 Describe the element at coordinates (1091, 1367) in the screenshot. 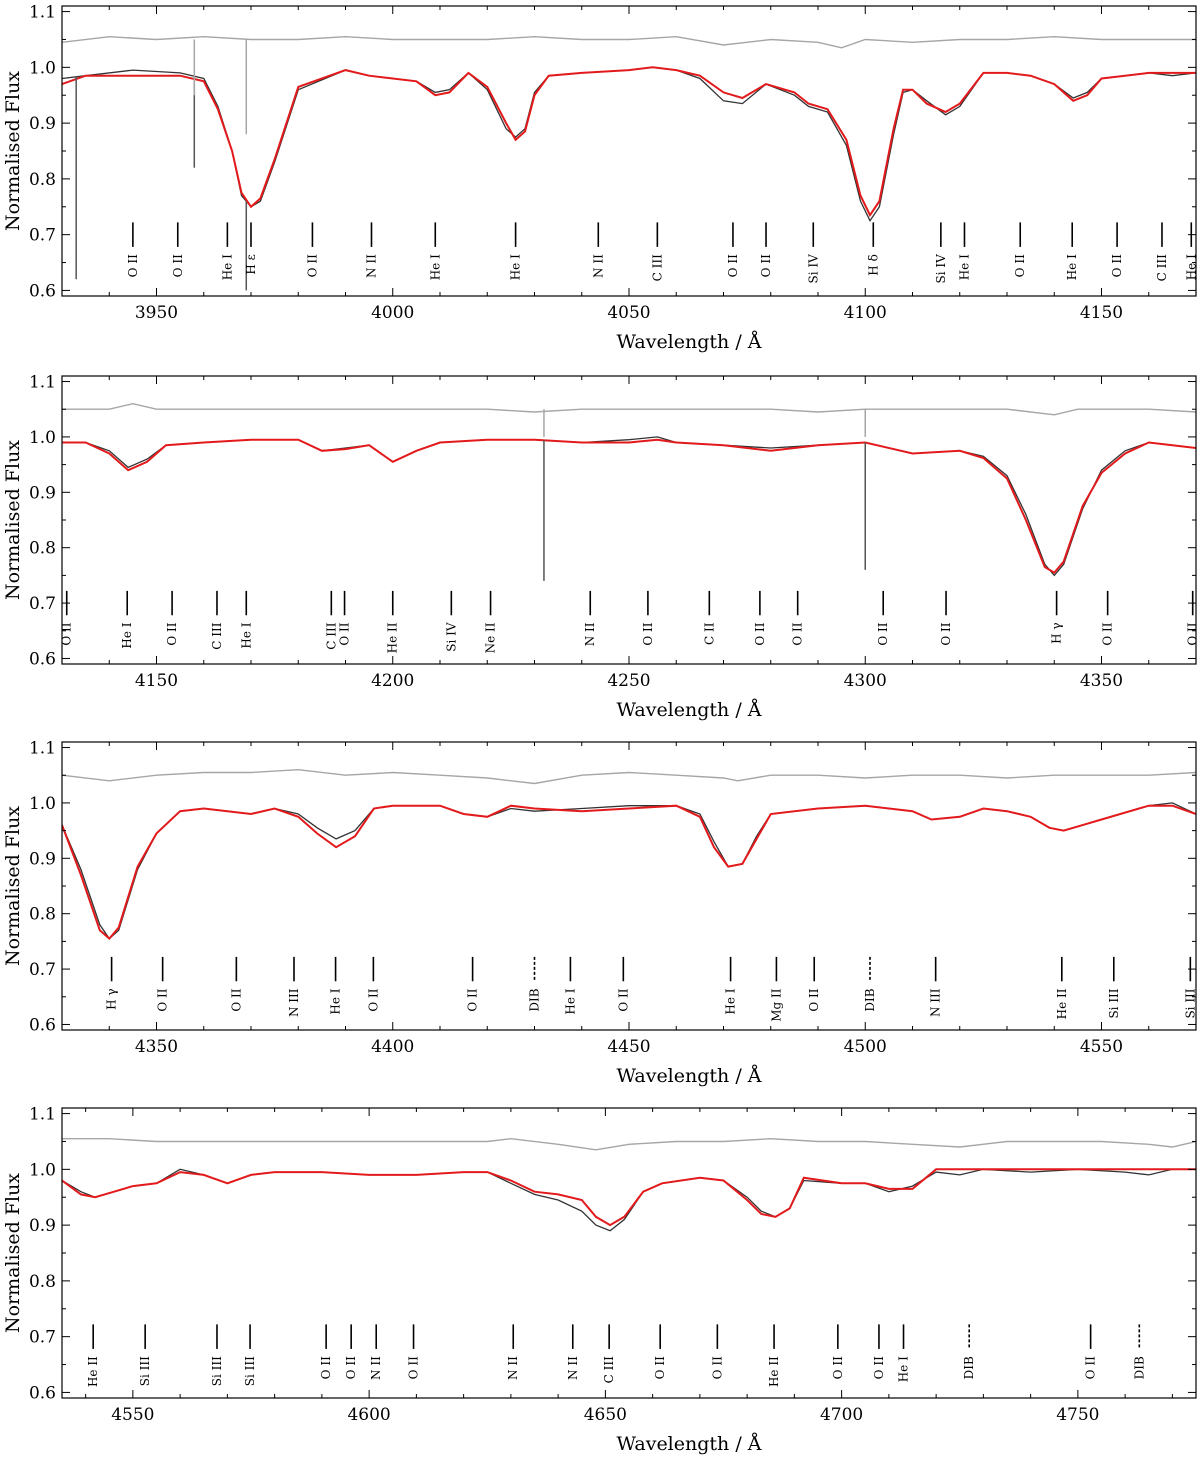

I see `line-label-18: O II` at that location.